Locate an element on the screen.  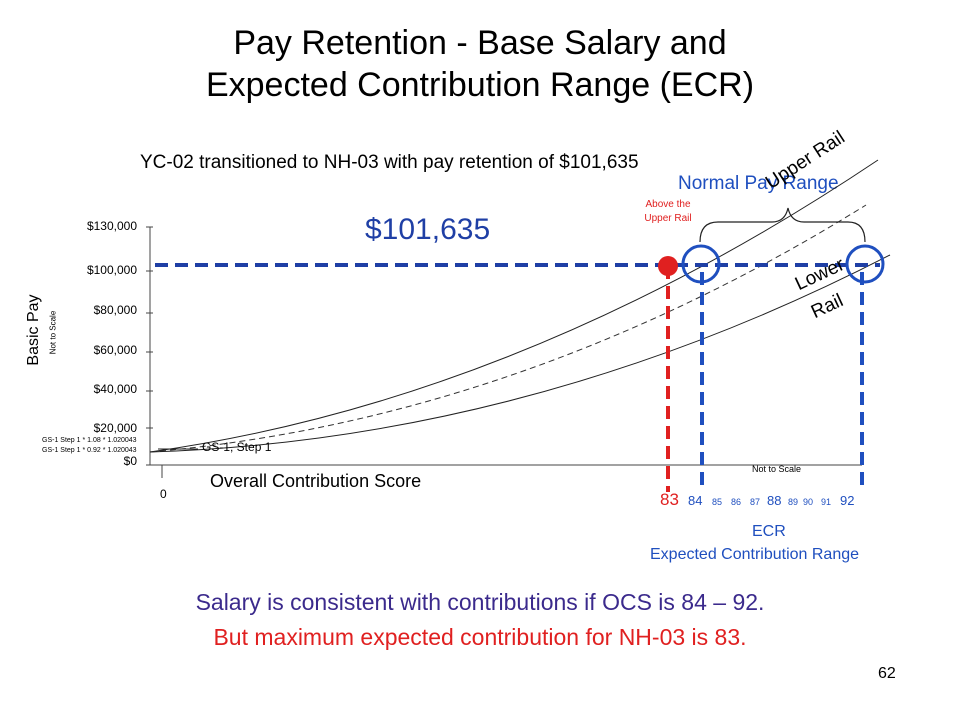
y-tick-label: $100,000 is located at coordinates (111, 270).